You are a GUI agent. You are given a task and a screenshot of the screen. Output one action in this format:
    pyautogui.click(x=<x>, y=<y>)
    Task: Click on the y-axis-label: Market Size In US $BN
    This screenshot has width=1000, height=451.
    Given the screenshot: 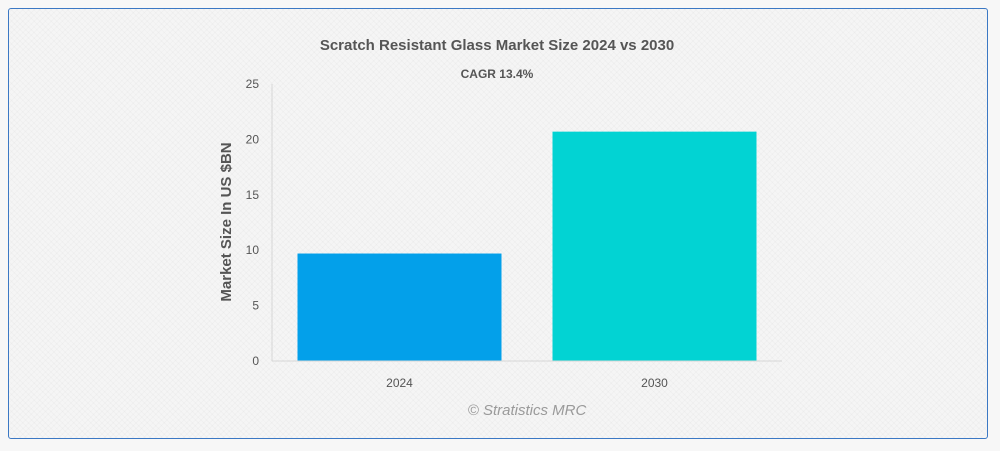 What is the action you would take?
    pyautogui.click(x=226, y=221)
    